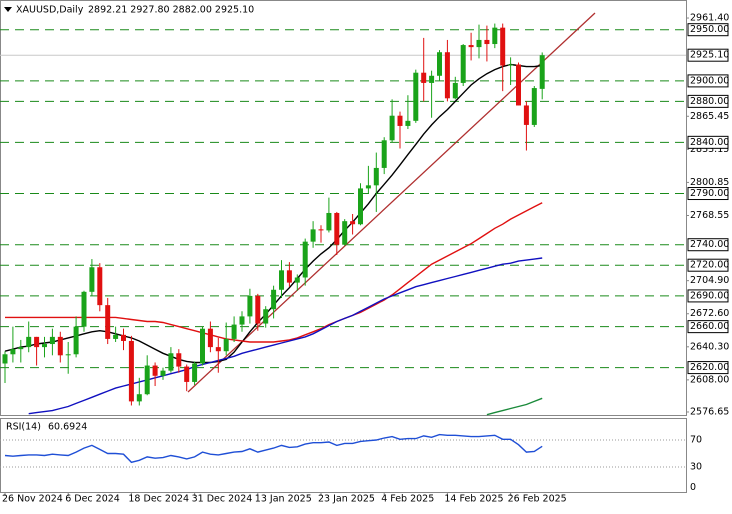 The height and width of the screenshot is (514, 732). What do you see at coordinates (696, 467) in the screenshot?
I see `rsi-tick-label: 30` at bounding box center [696, 467].